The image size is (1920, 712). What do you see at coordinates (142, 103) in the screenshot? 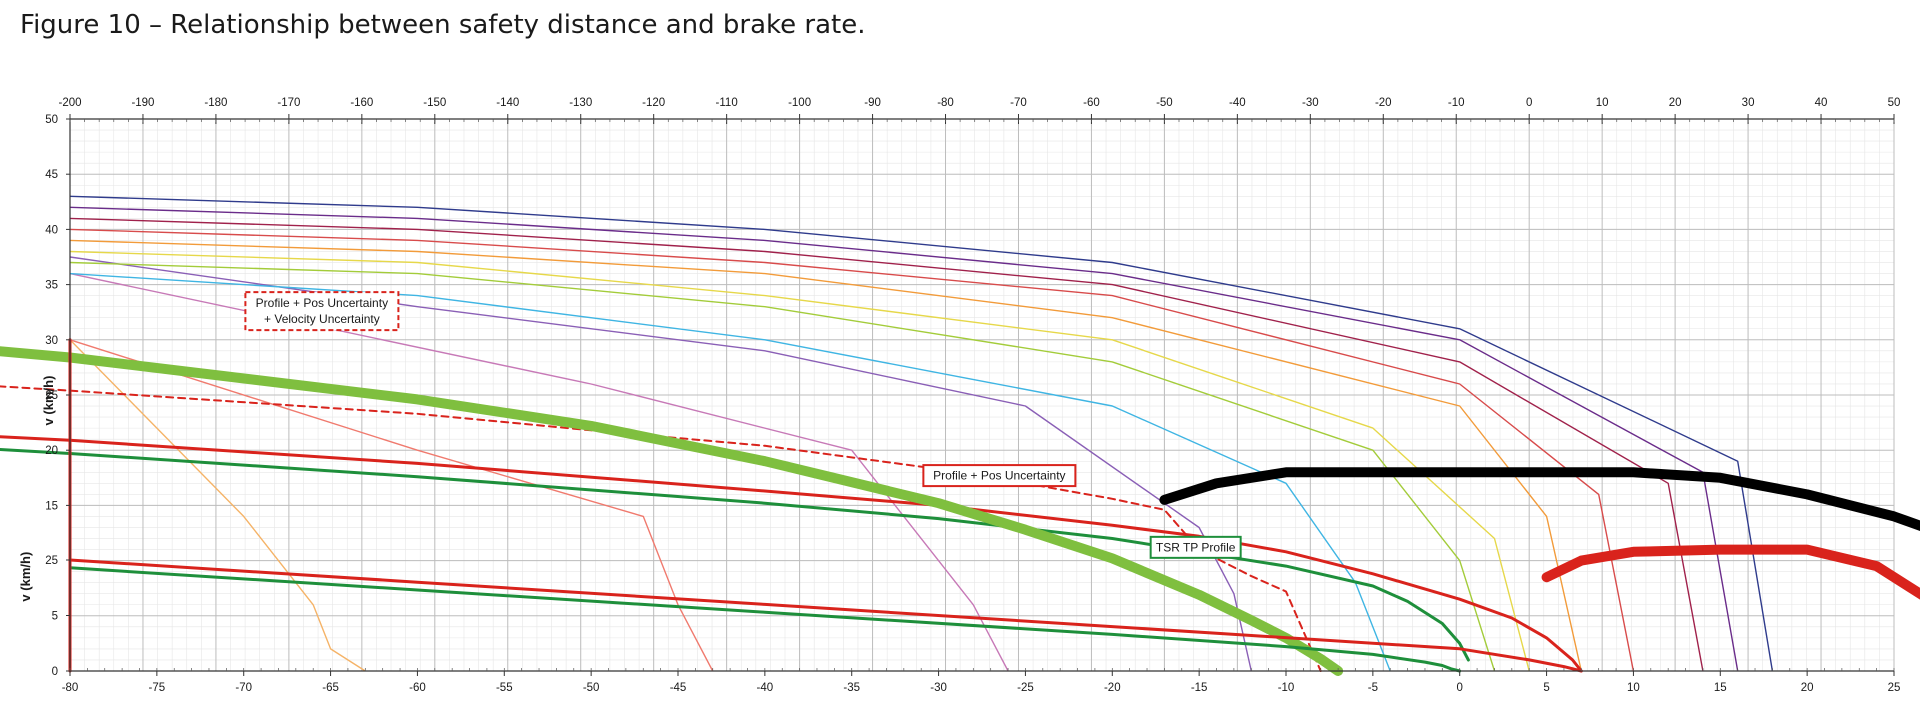
I see `top-tick-label: -190` at bounding box center [142, 103].